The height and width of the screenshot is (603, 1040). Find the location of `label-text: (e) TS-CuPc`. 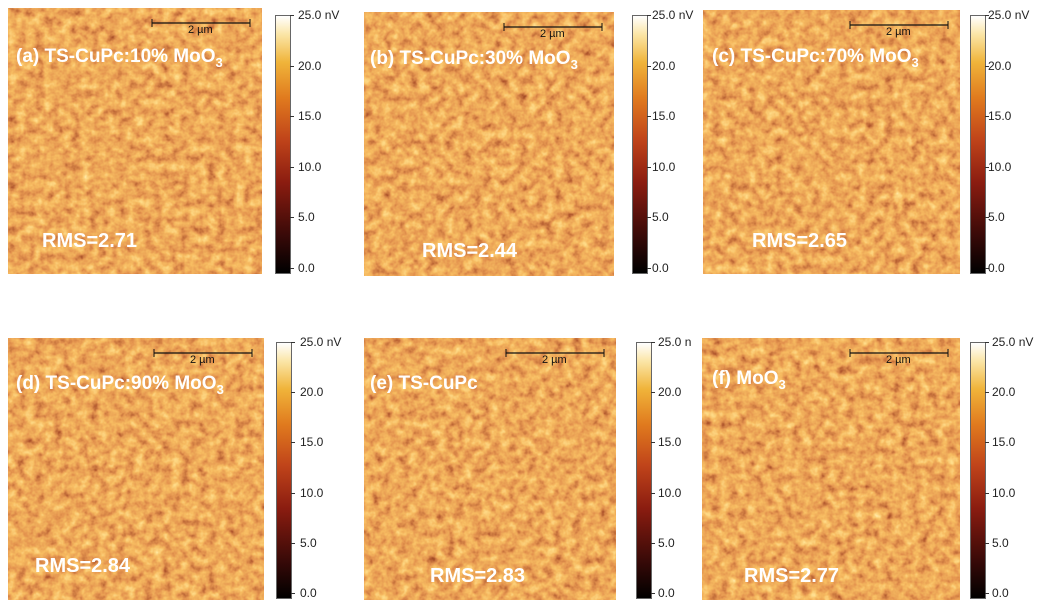

label-text: (e) TS-CuPc is located at coordinates (424, 383).